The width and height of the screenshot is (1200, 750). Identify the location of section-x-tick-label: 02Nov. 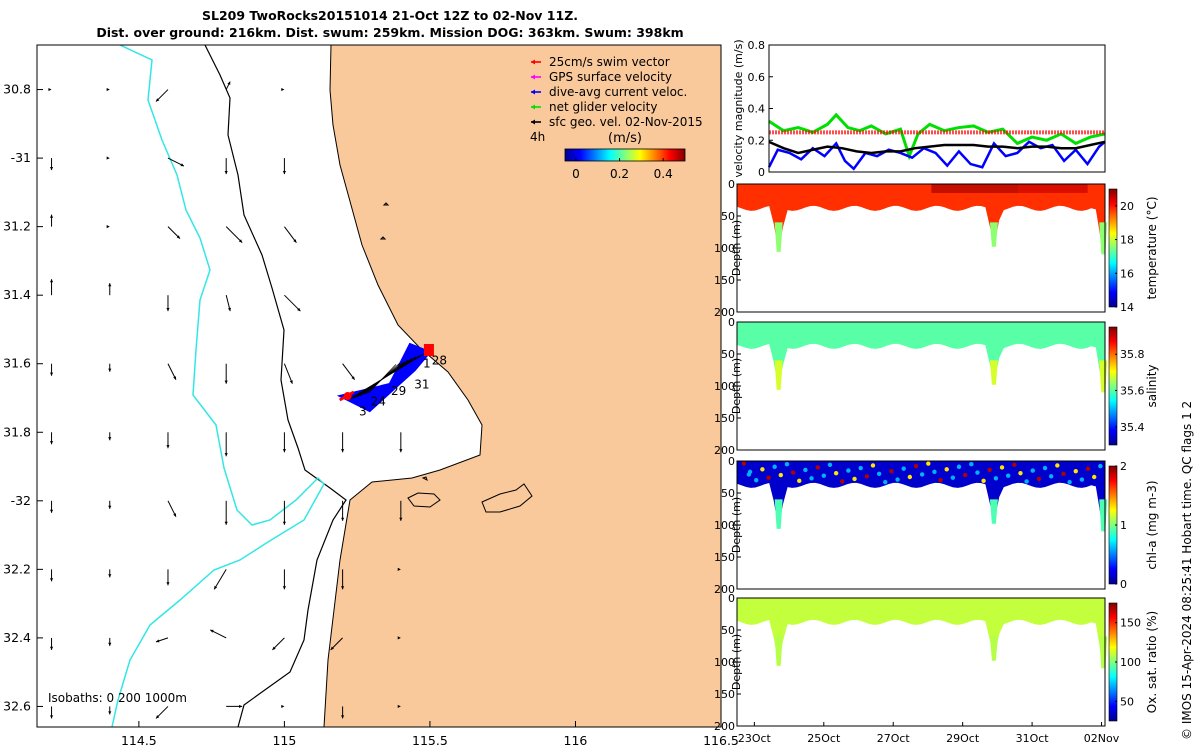
(1102, 738).